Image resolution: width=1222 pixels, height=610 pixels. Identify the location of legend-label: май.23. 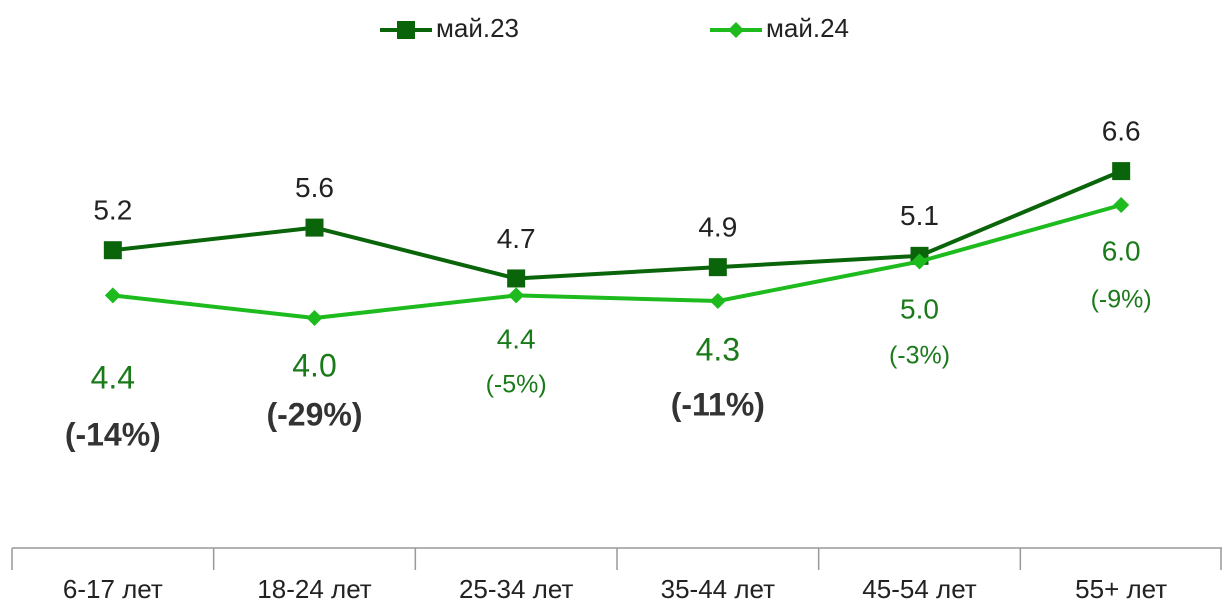
(477, 28).